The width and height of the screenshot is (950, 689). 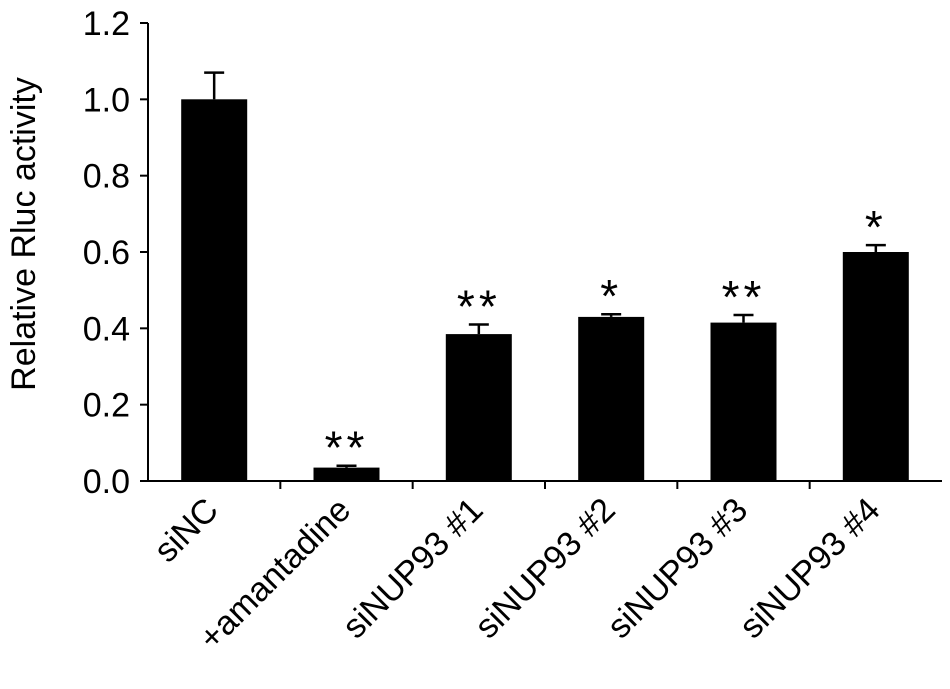 What do you see at coordinates (106, 406) in the screenshot?
I see `y-tick-label-1: 0.2` at bounding box center [106, 406].